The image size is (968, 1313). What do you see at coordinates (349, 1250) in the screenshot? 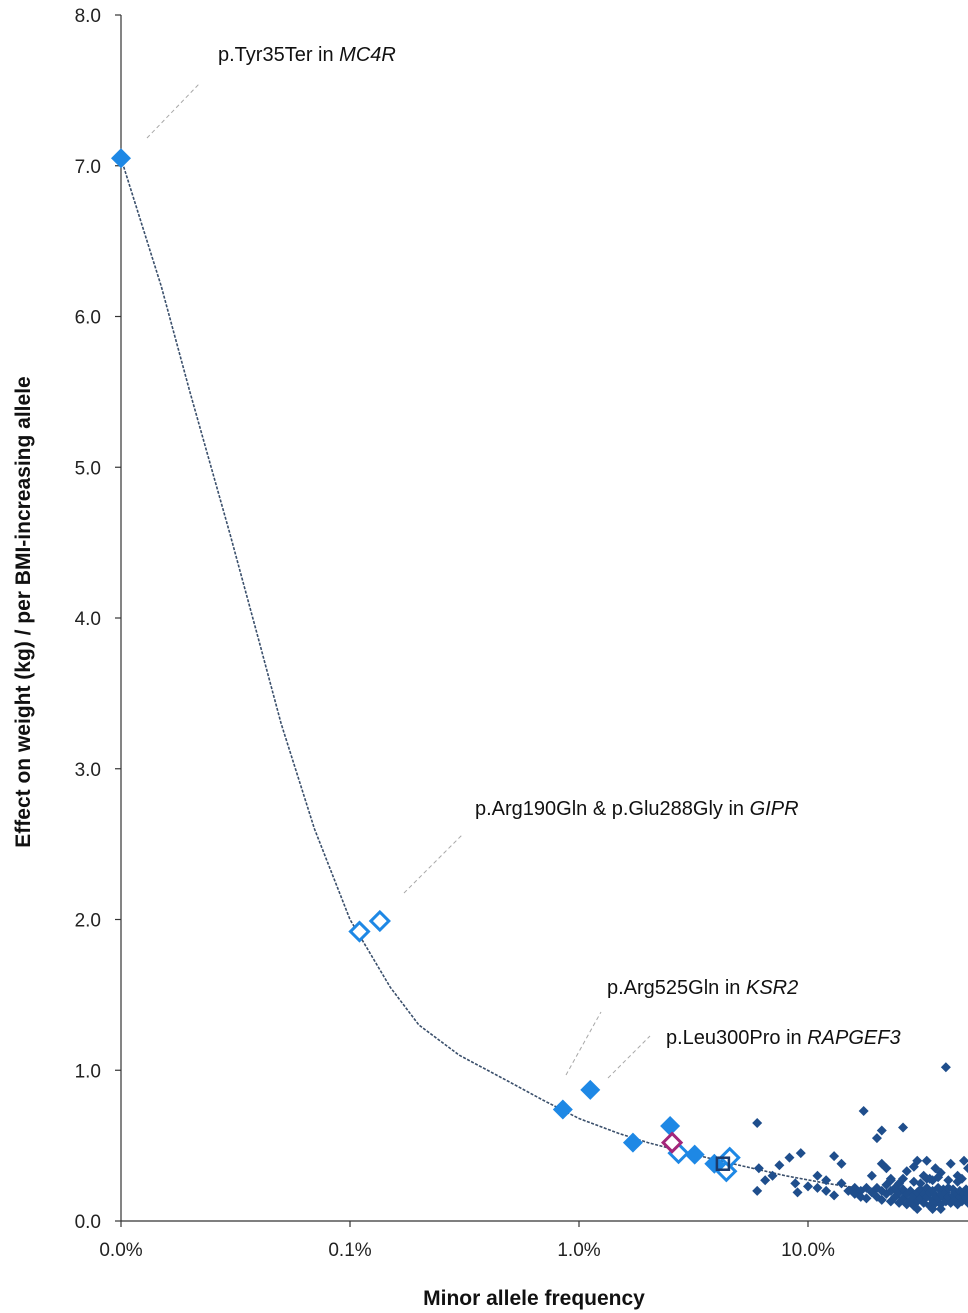
I see `x-tick-label: 0.1%` at bounding box center [349, 1250].